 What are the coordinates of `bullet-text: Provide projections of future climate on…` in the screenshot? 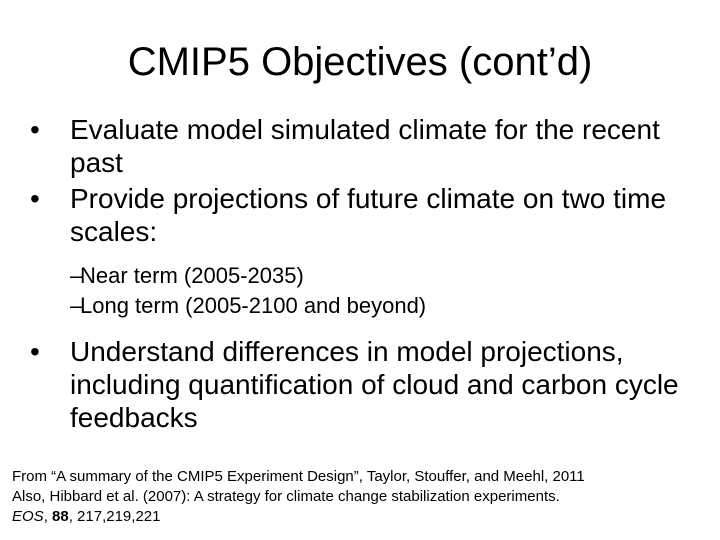 It's located at (368, 215).